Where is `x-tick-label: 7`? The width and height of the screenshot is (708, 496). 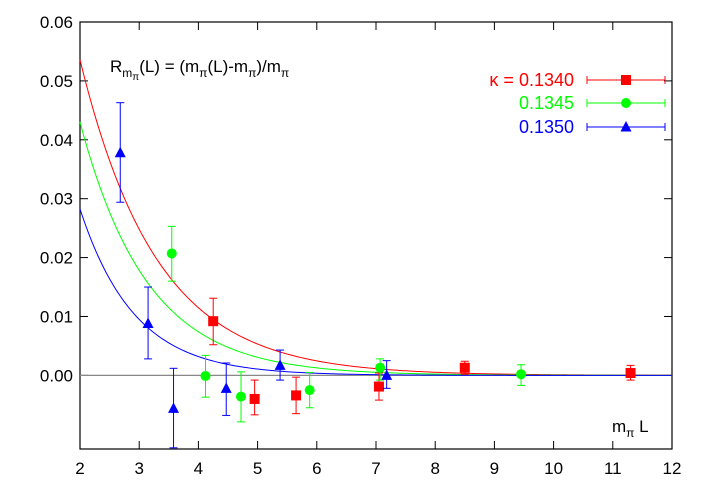
x-tick-label: 7 is located at coordinates (375, 468).